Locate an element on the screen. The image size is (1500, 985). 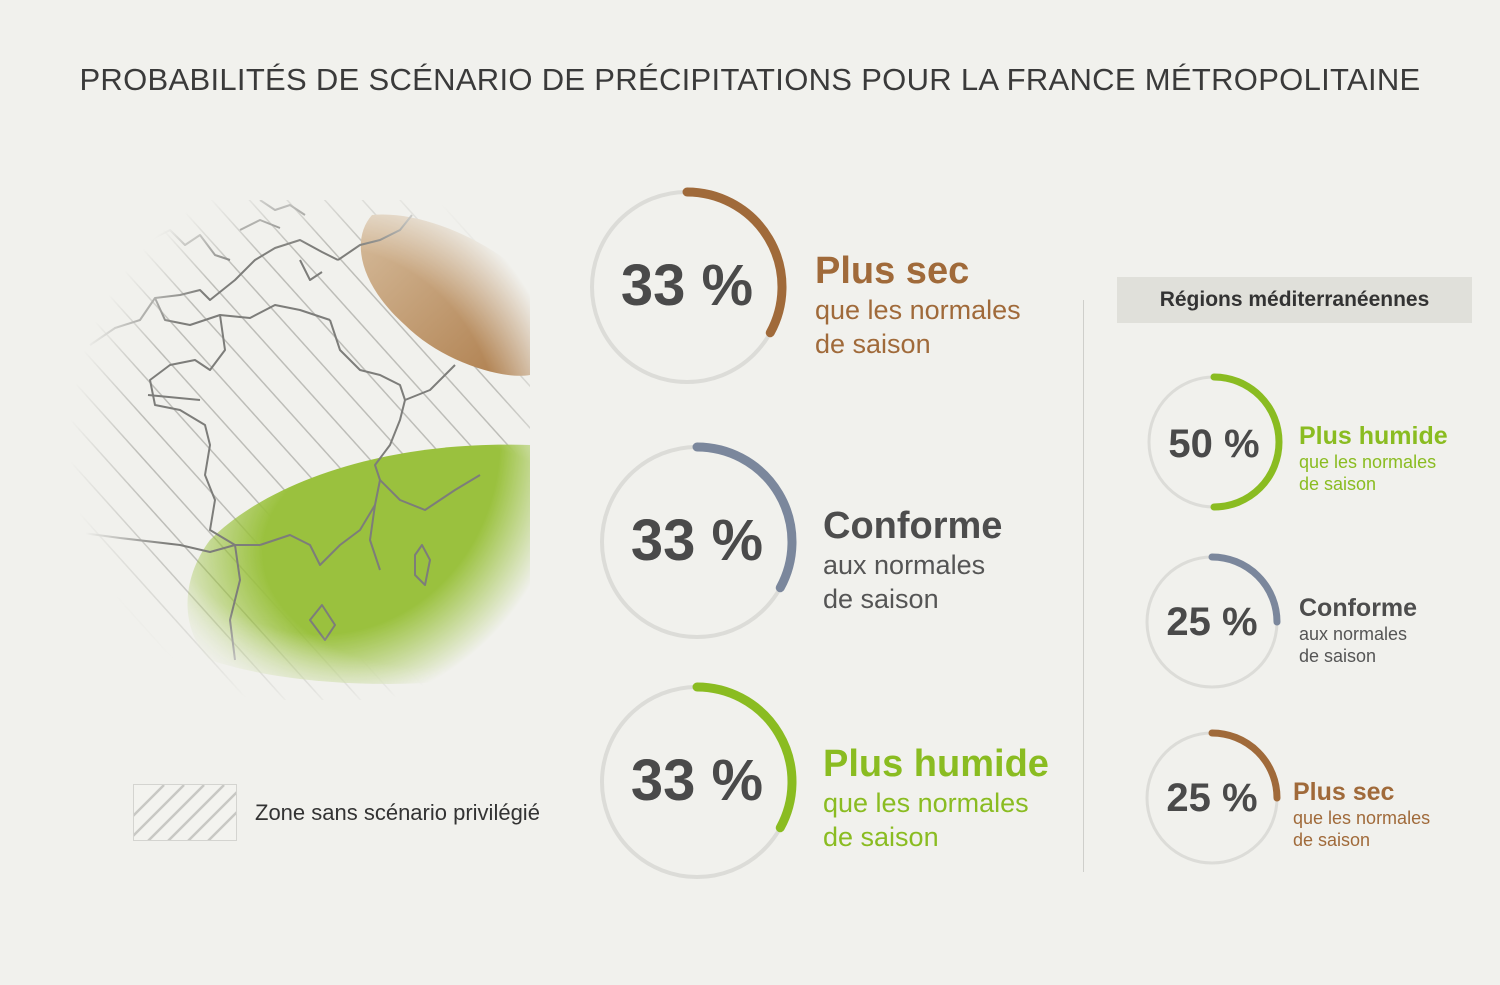
label-med-conforme: Conforme aux normales de saison is located at coordinates (1358, 630).